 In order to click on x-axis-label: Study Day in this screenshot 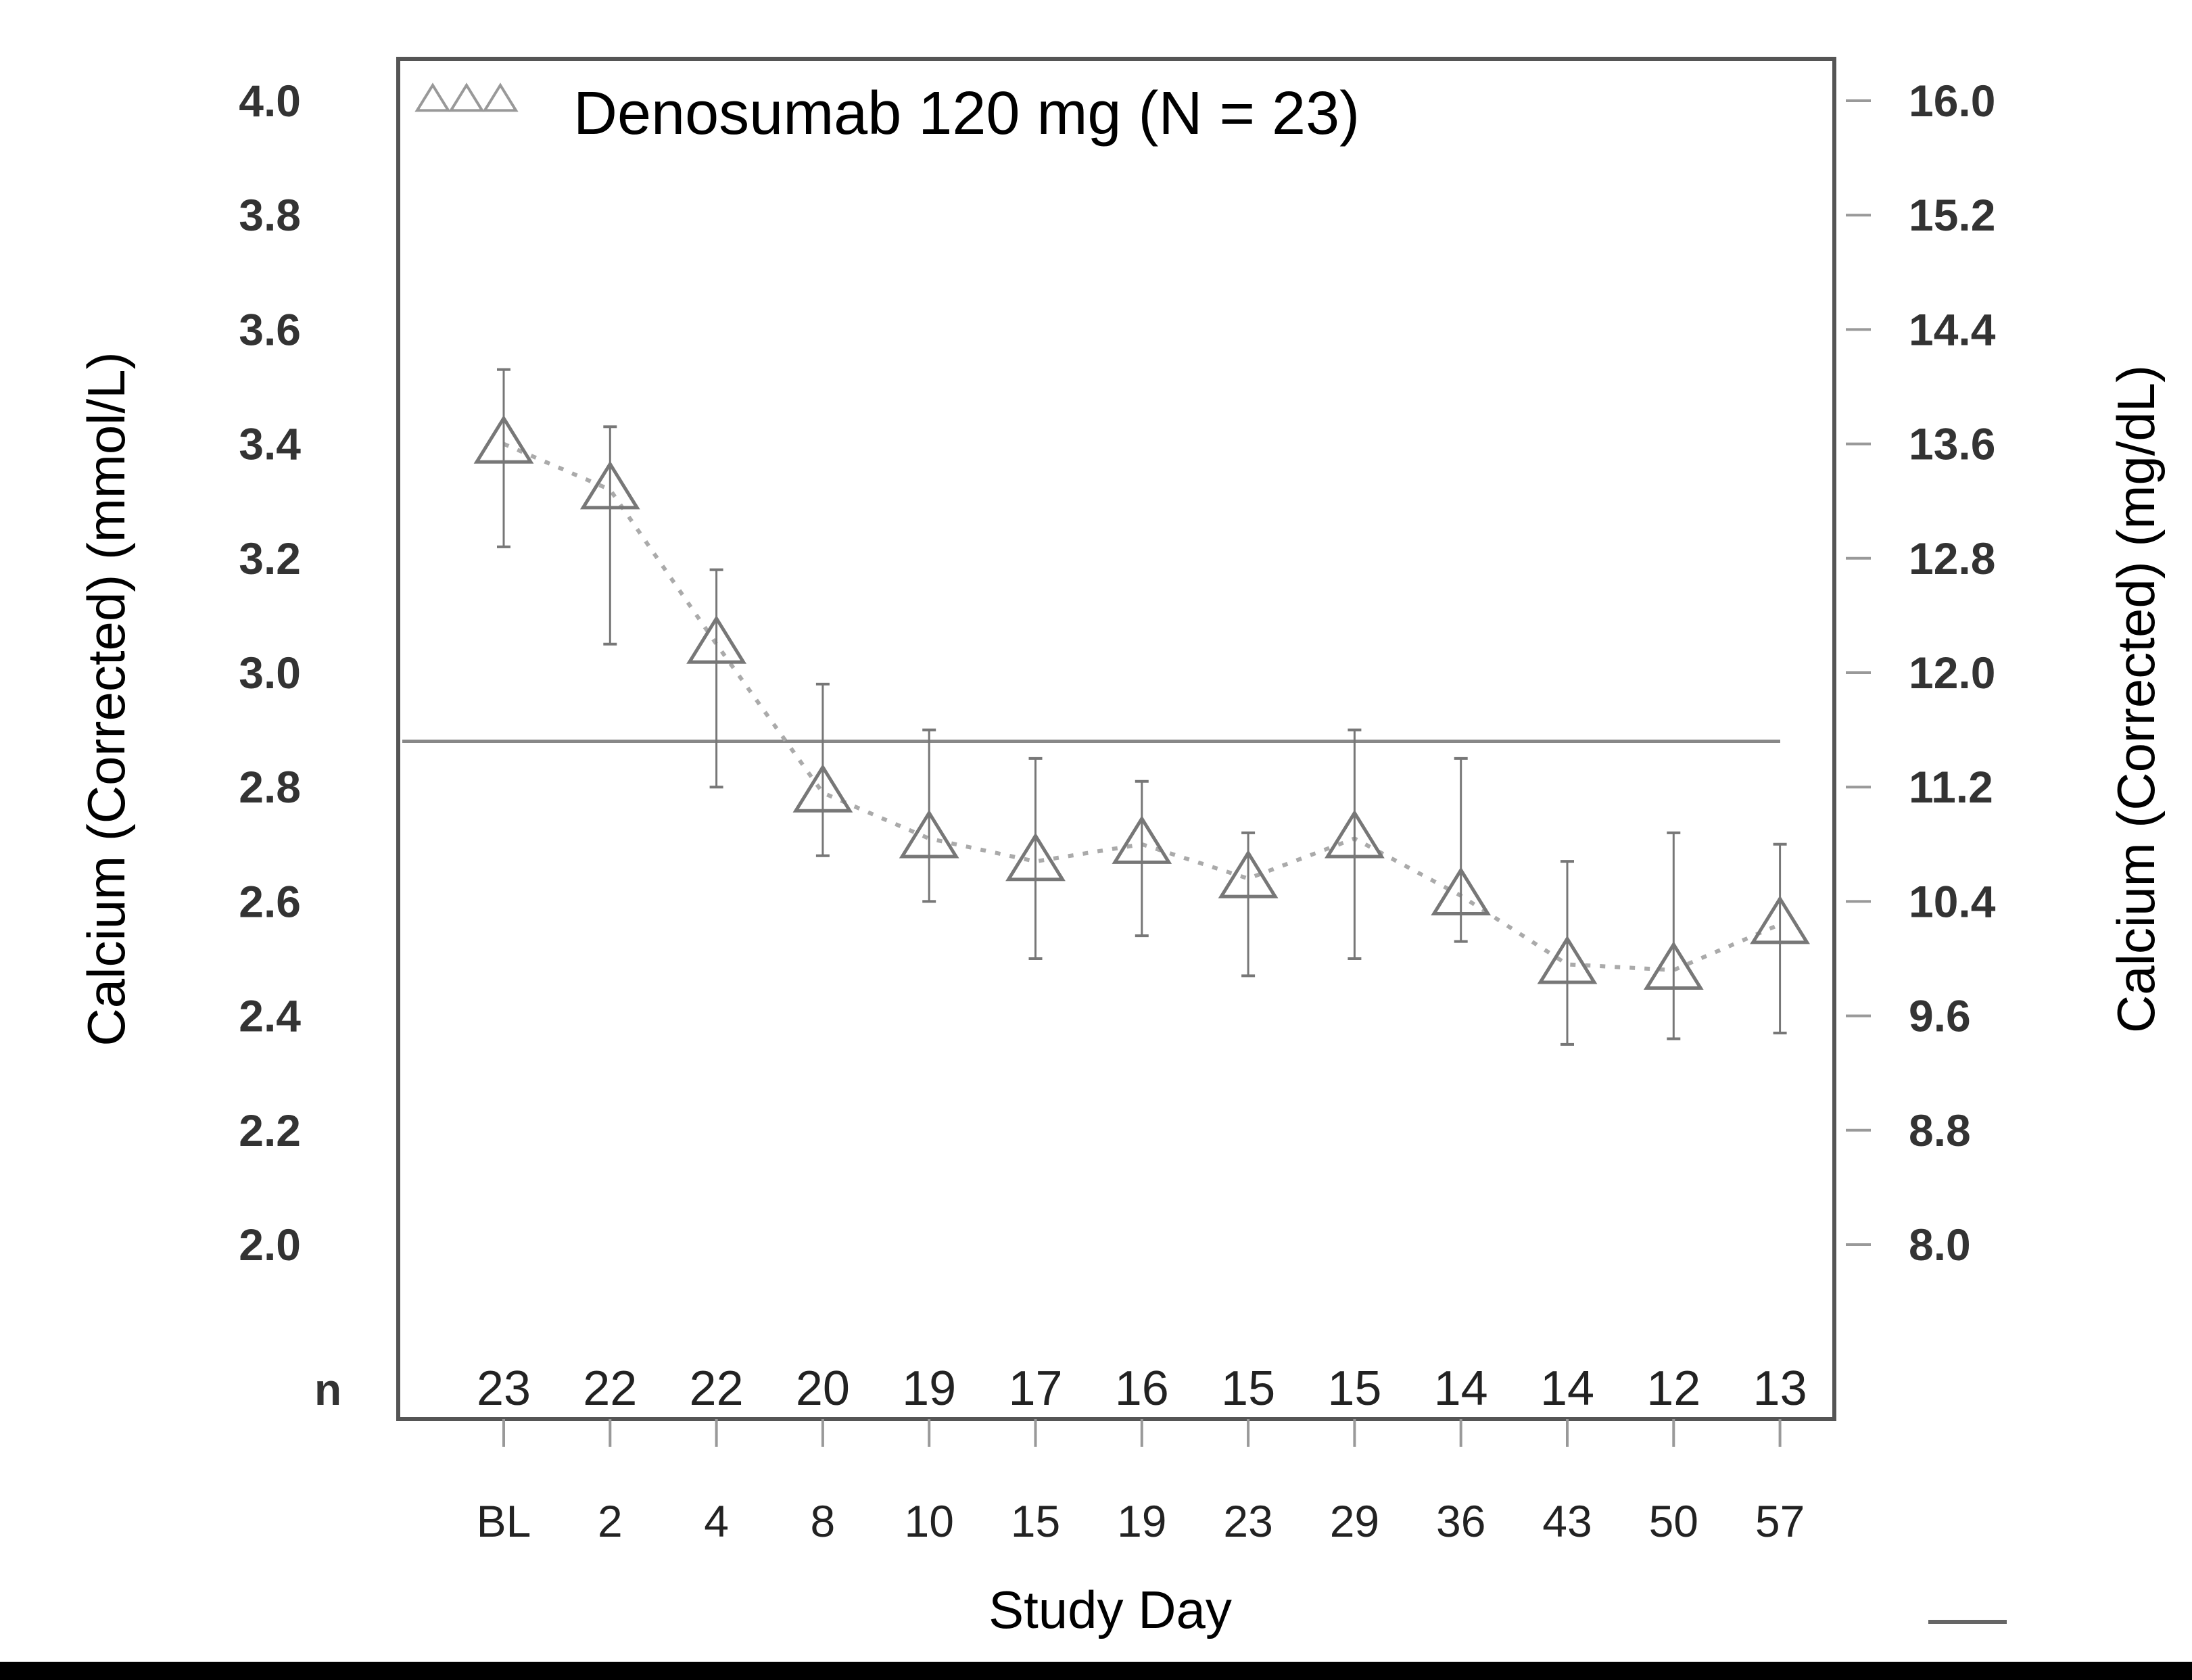, I will do `click(1110, 1609)`.